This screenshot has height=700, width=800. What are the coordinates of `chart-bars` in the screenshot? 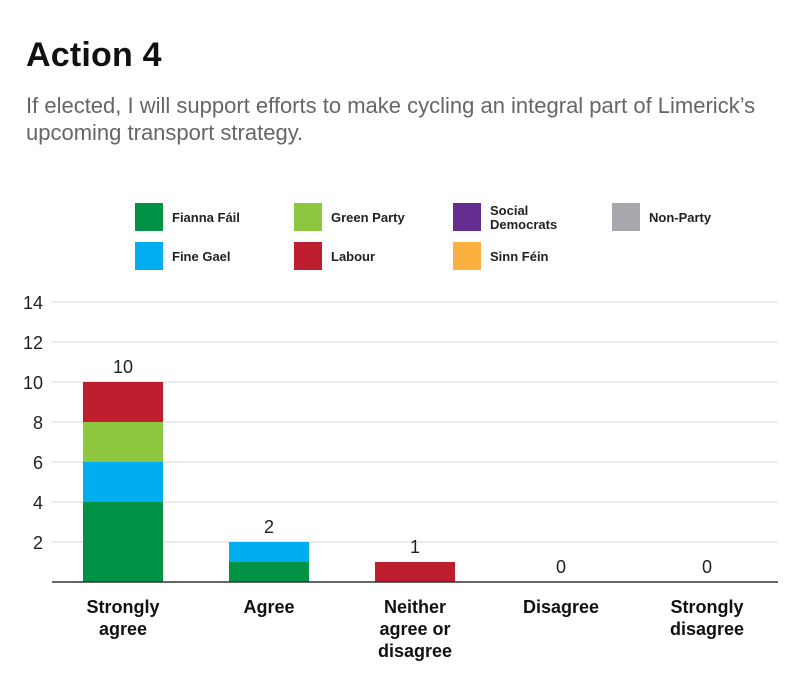 It's located at (269, 482).